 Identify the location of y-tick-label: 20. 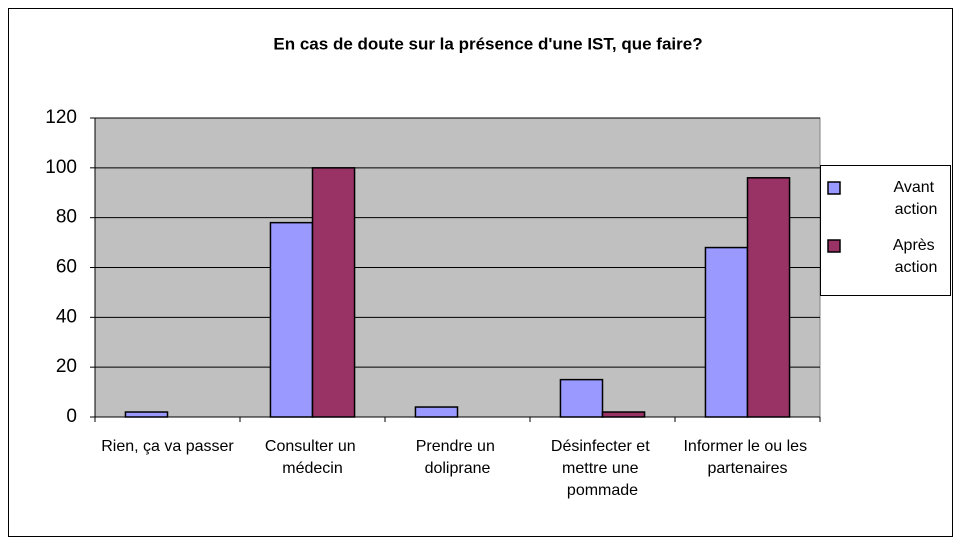
(66, 366).